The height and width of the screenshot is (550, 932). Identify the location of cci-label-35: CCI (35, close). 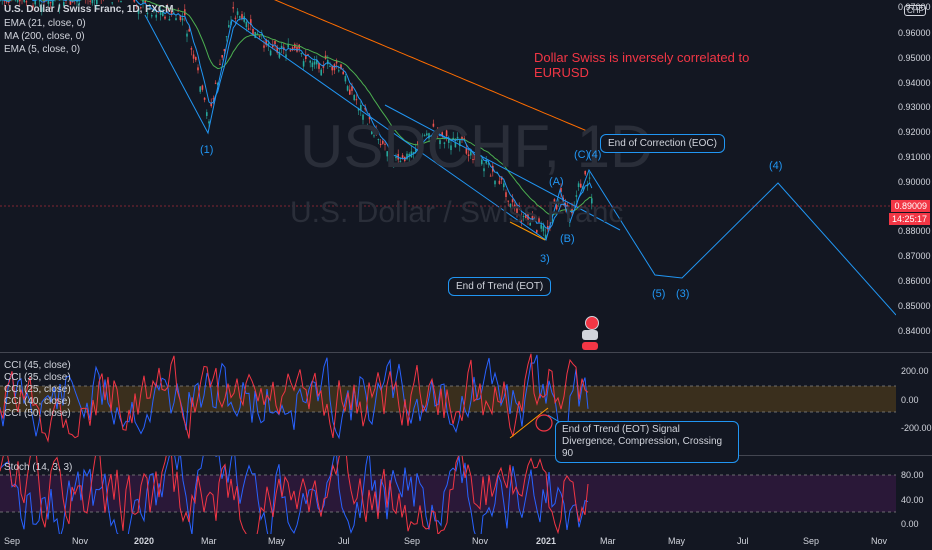
(37, 377).